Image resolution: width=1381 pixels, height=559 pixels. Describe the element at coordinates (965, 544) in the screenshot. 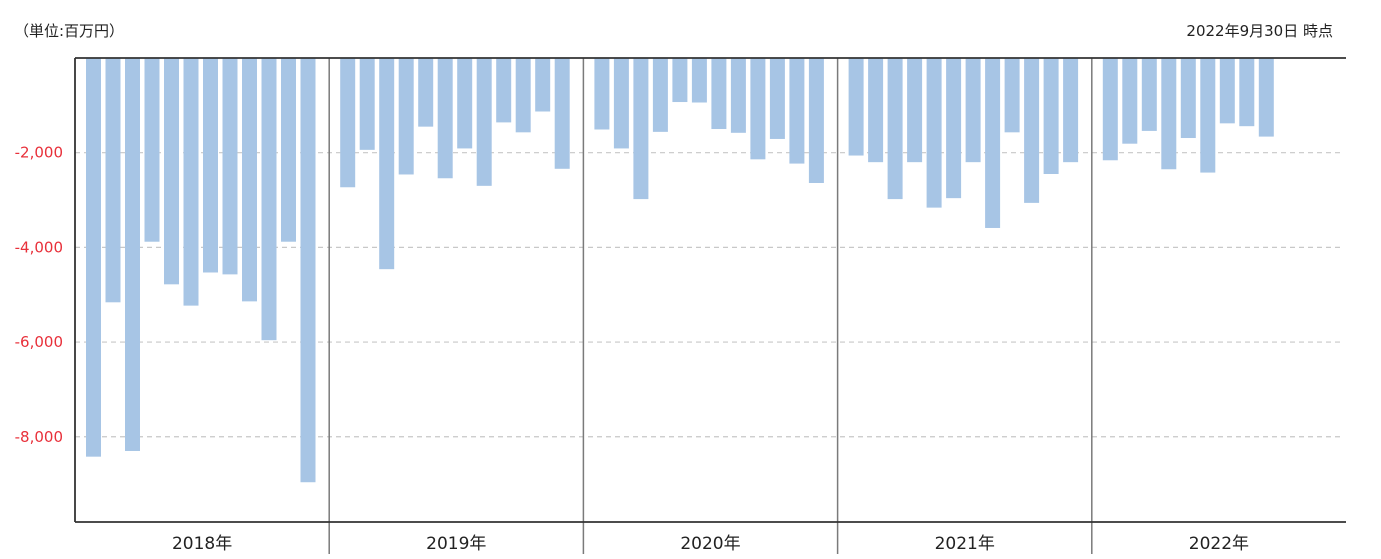

I see `x-tick-label: 2021年` at that location.